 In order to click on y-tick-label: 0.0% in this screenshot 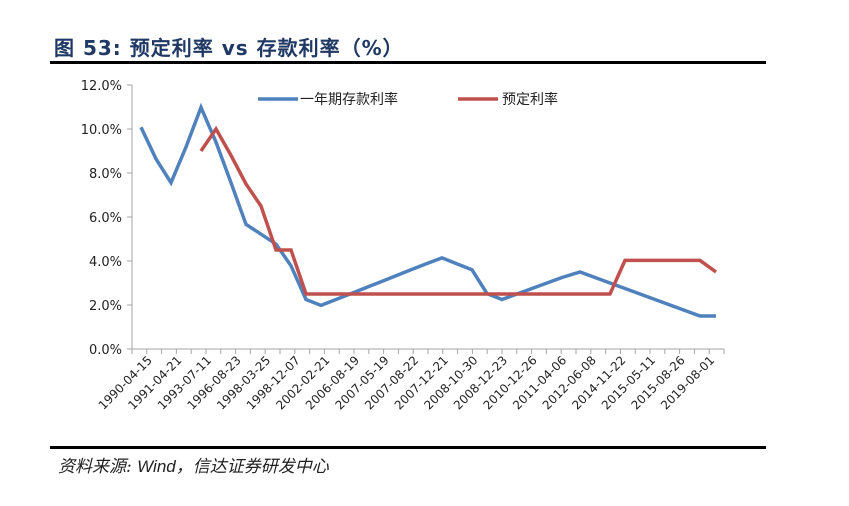, I will do `click(105, 350)`.